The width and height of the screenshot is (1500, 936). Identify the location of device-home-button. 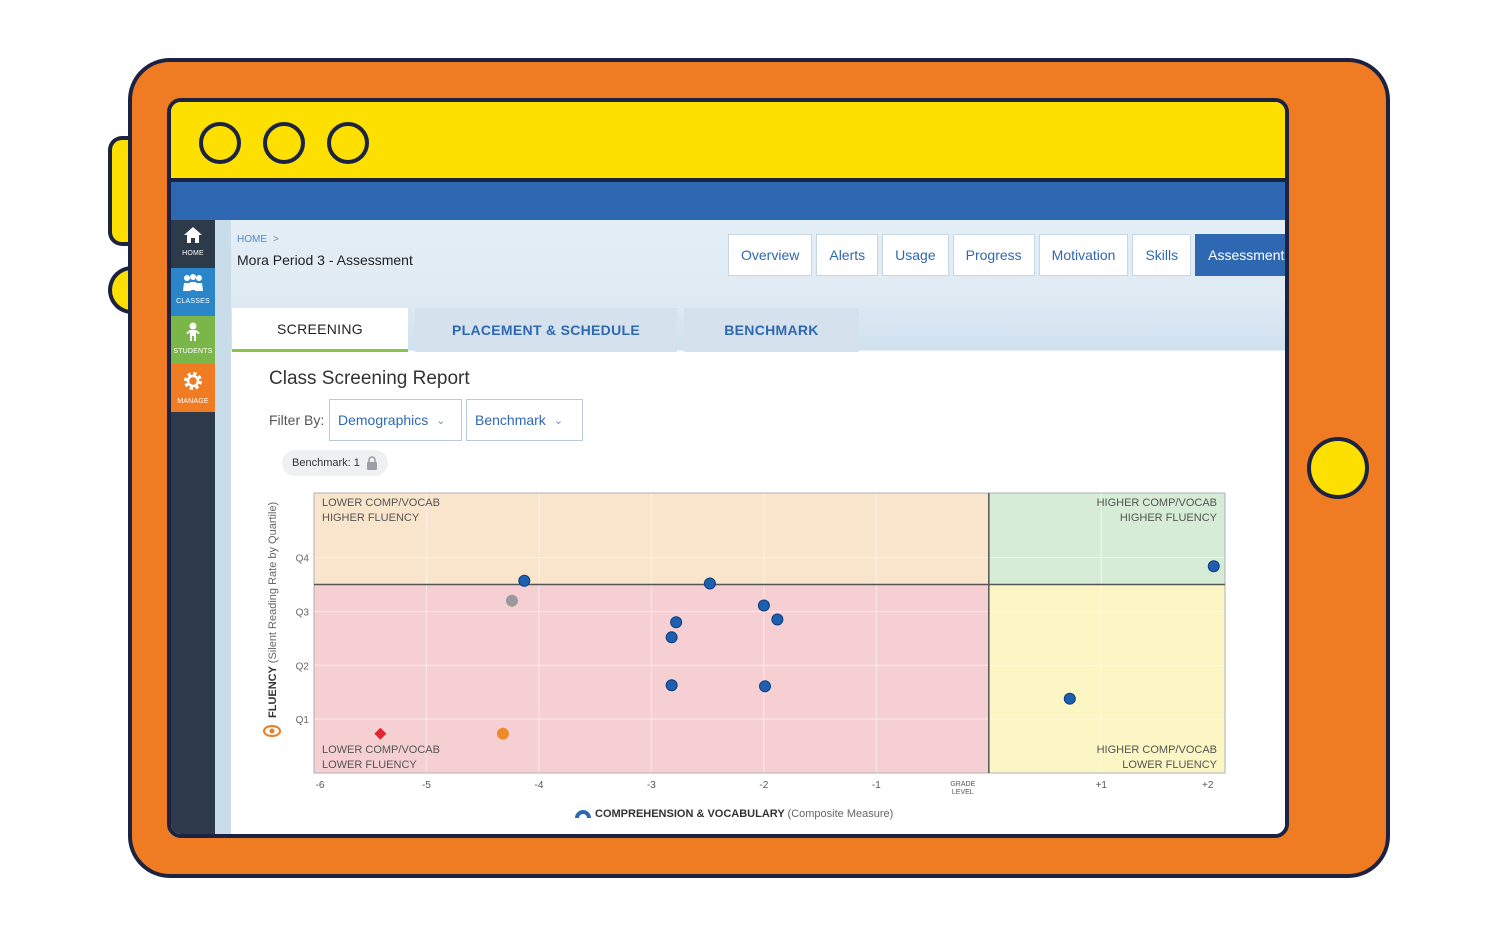
(1338, 468).